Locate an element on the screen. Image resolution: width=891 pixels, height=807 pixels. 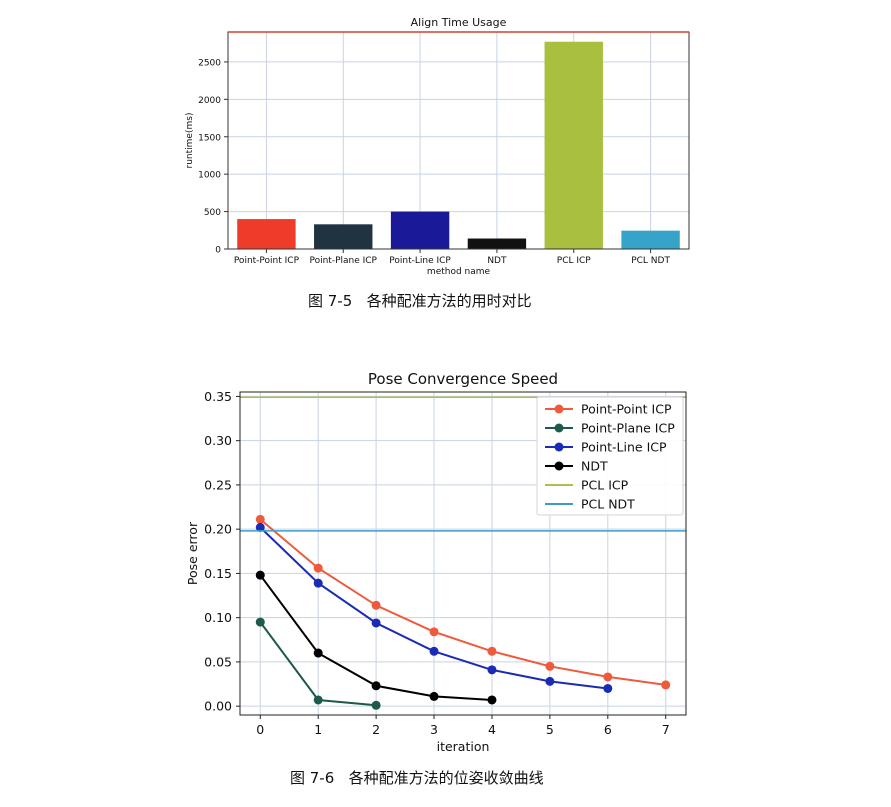
x-tick-label: 3 is located at coordinates (434, 729).